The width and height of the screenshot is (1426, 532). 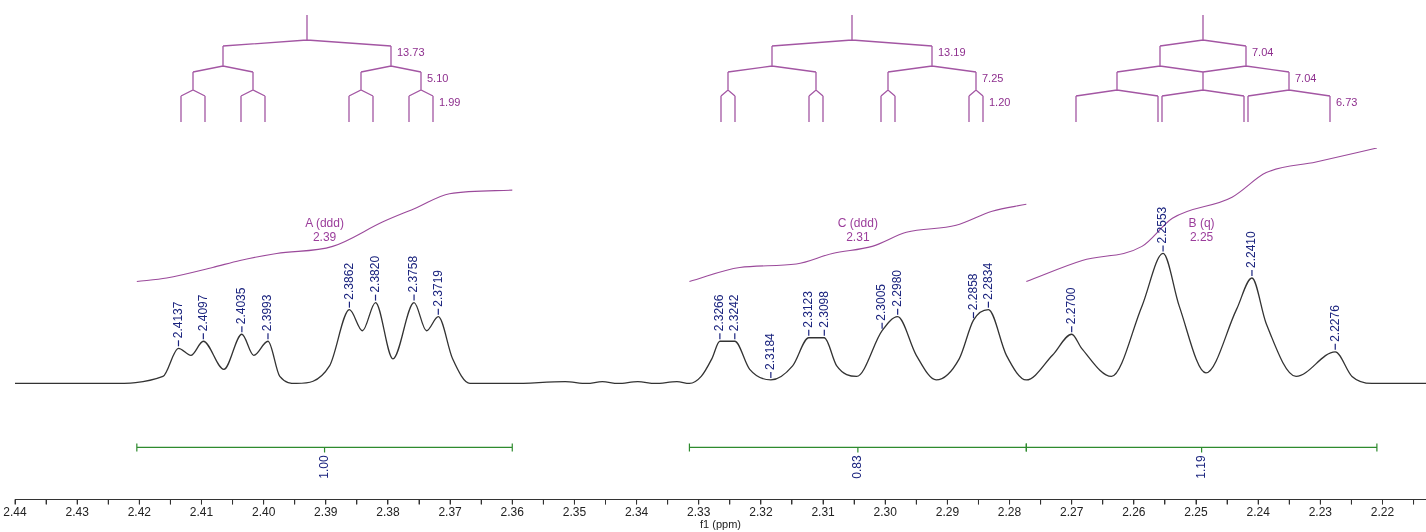 What do you see at coordinates (1382, 511) in the screenshot?
I see `x-tick-label: 2.22` at bounding box center [1382, 511].